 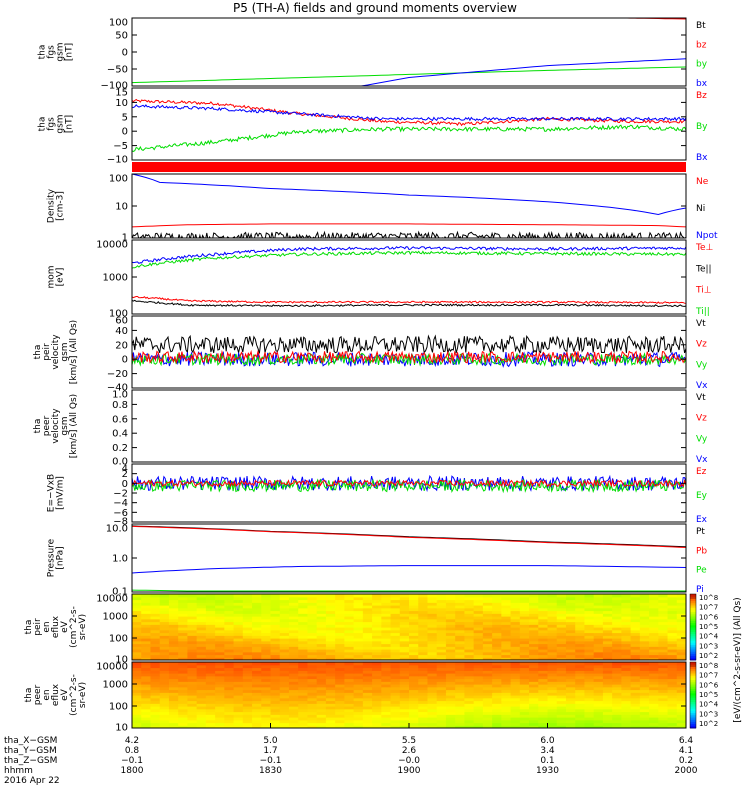 What do you see at coordinates (74, 352) in the screenshot?
I see `y-axis-label: [km/s] (All Qs)` at bounding box center [74, 352].